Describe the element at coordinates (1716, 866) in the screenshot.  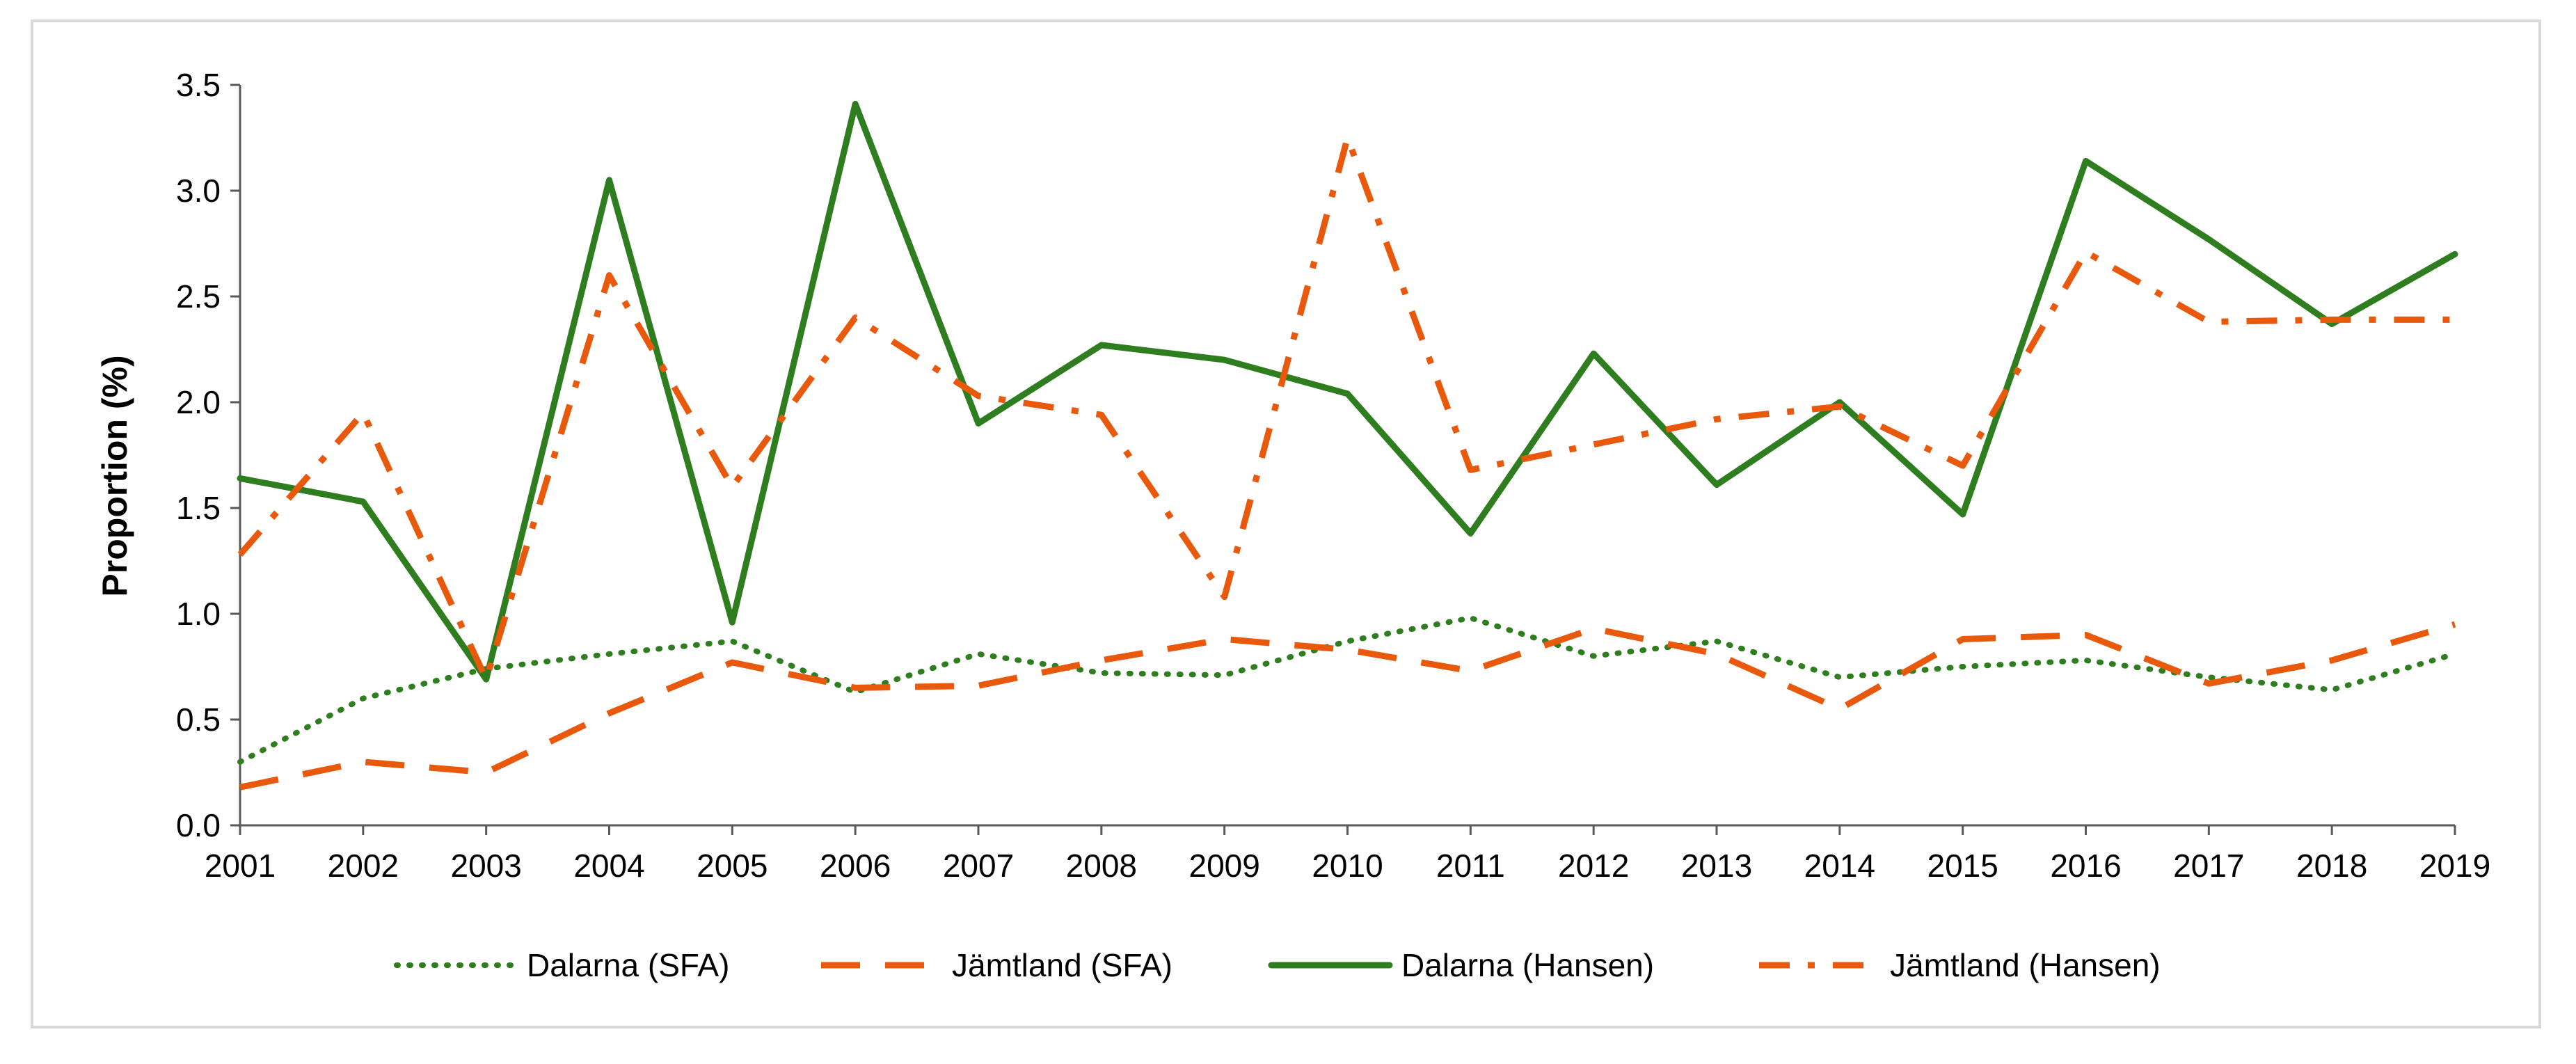
I see `x-tick-label: 2013` at that location.